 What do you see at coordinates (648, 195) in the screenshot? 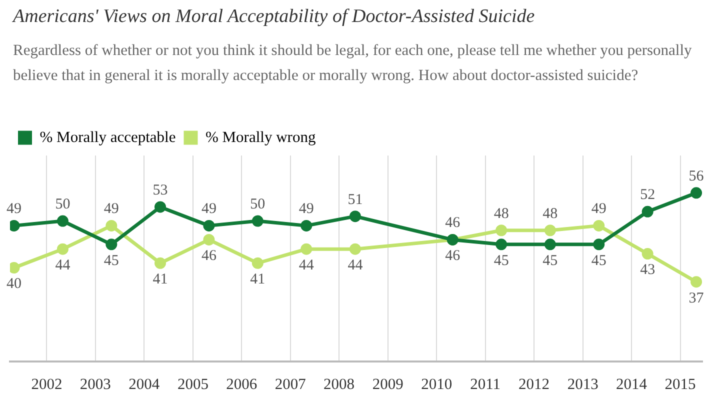
I see `data-label: 52` at bounding box center [648, 195].